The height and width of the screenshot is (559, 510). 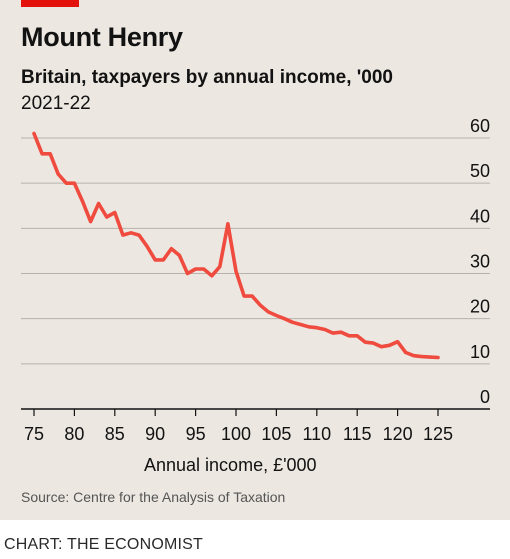 What do you see at coordinates (56, 103) in the screenshot?
I see `chart-subtitle-period: 2021-22` at bounding box center [56, 103].